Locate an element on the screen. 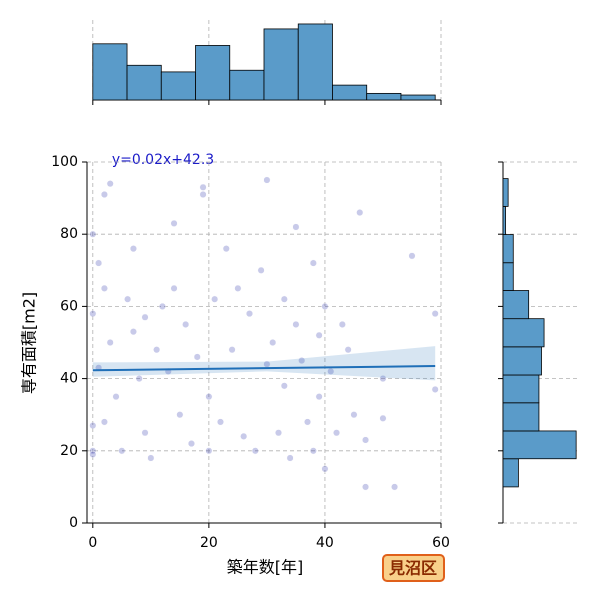  label-box is located at coordinates (413, 568).